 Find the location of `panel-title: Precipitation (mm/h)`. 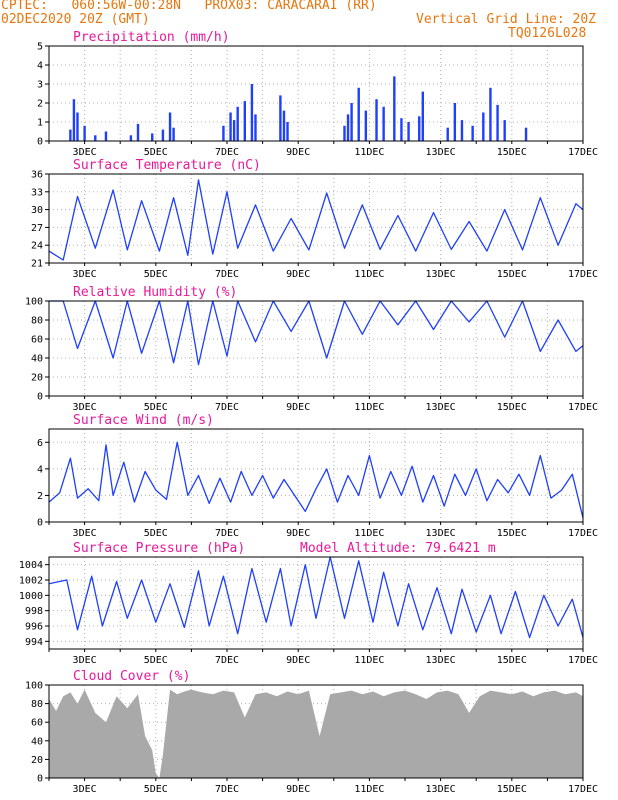

panel-title: Precipitation (mm/h) is located at coordinates (151, 37).